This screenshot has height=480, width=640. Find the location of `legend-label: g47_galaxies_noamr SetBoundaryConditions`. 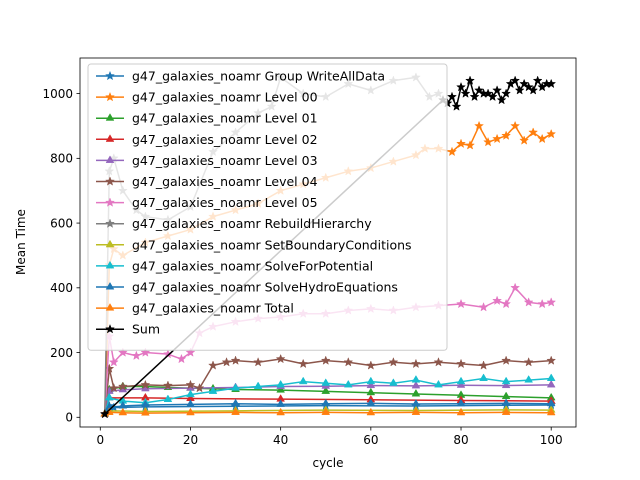

legend-label: g47_galaxies_noamr SetBoundaryConditions is located at coordinates (272, 244).